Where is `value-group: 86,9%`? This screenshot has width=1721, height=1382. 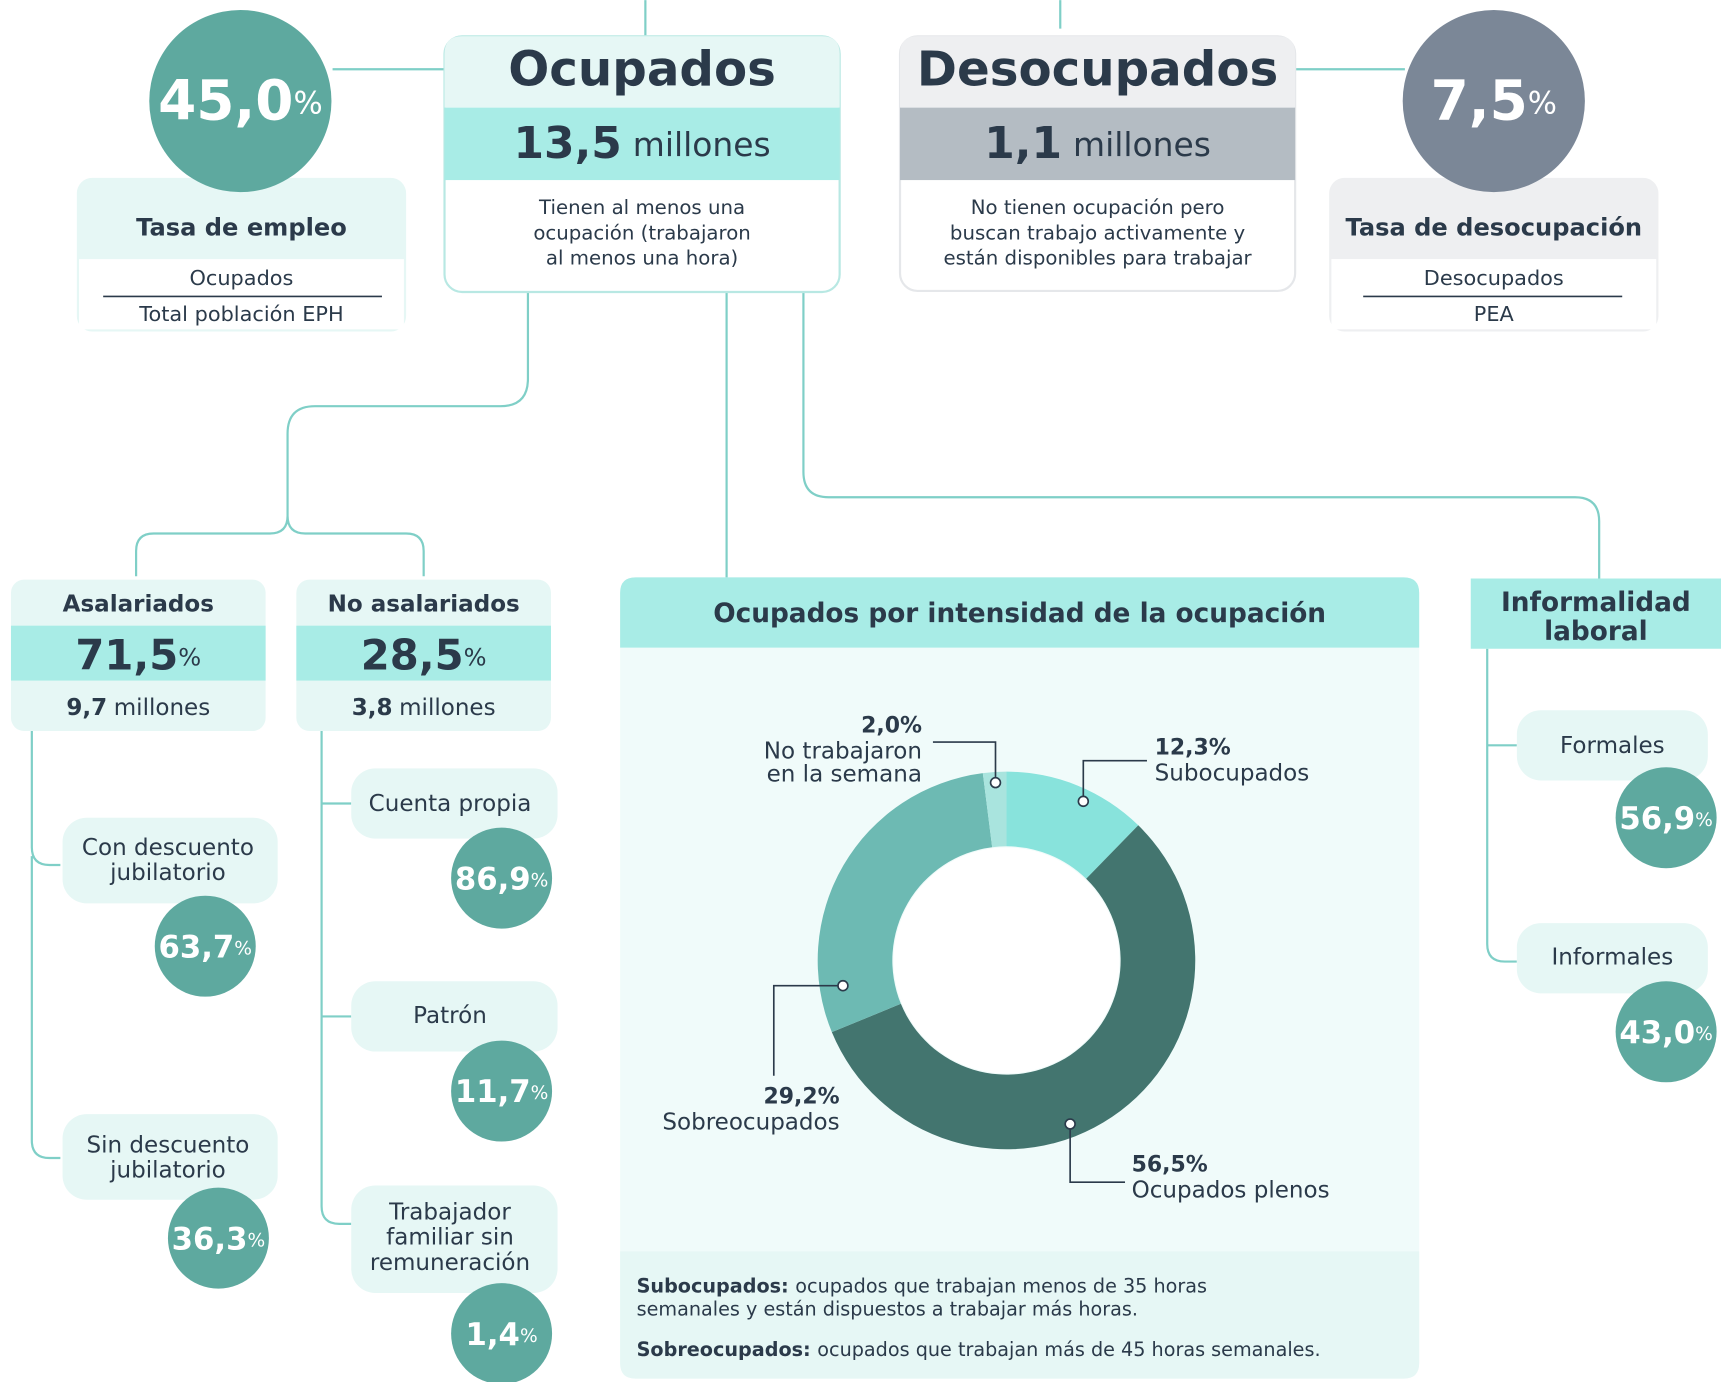
value-group: 86,9% is located at coordinates (502, 879).